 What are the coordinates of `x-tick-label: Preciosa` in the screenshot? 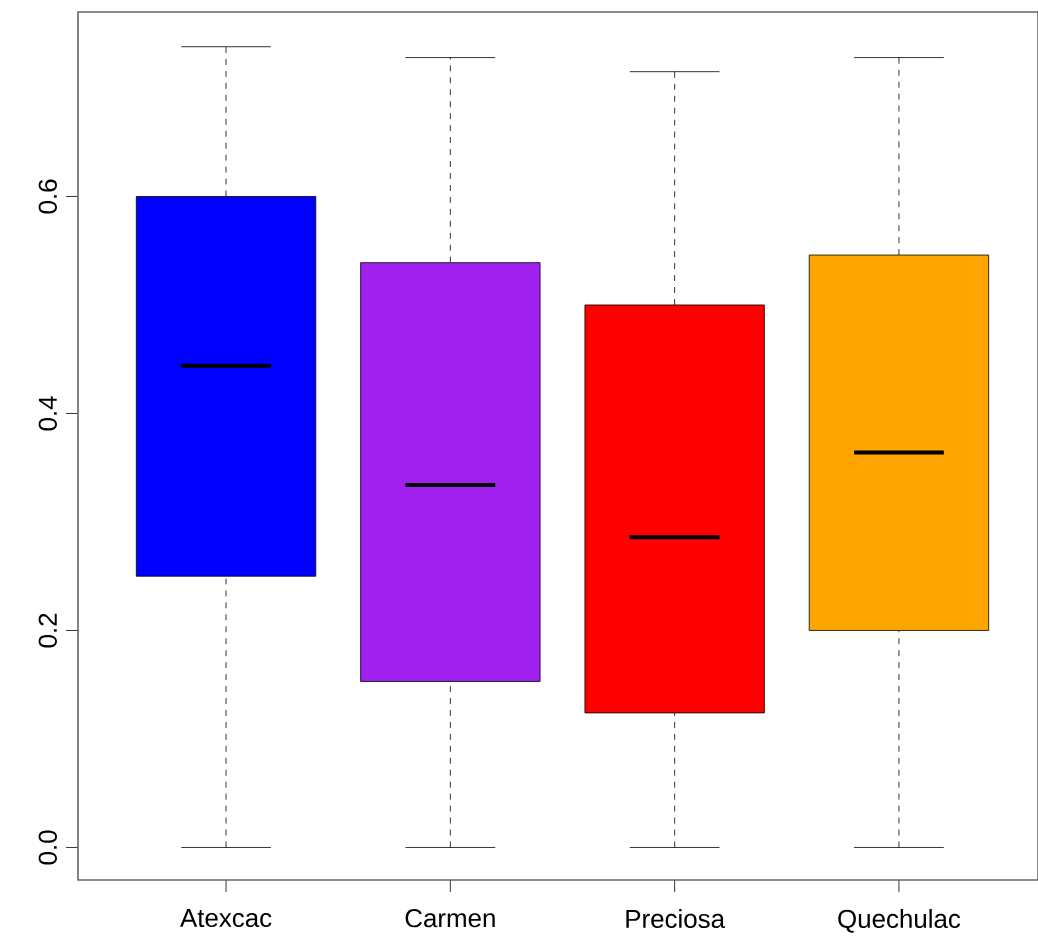 It's located at (676, 919).